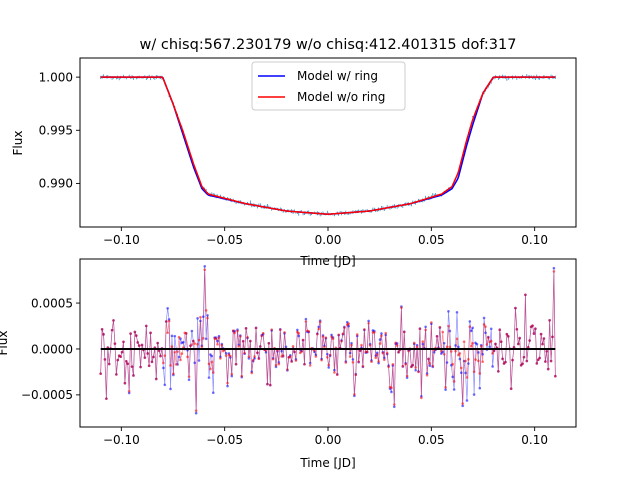 This screenshot has height=480, width=640. What do you see at coordinates (5, 343) in the screenshot?
I see `bottom-y-axis-label: Flux` at bounding box center [5, 343].